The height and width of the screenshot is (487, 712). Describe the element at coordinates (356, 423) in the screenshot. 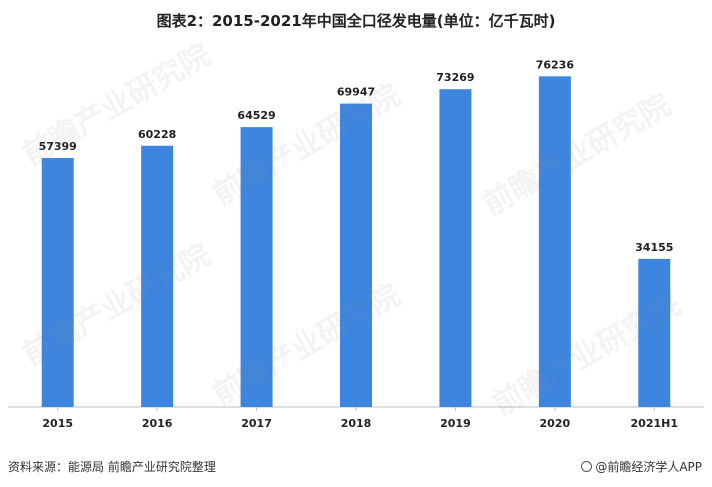

I see `x-tick-label: 2018` at that location.